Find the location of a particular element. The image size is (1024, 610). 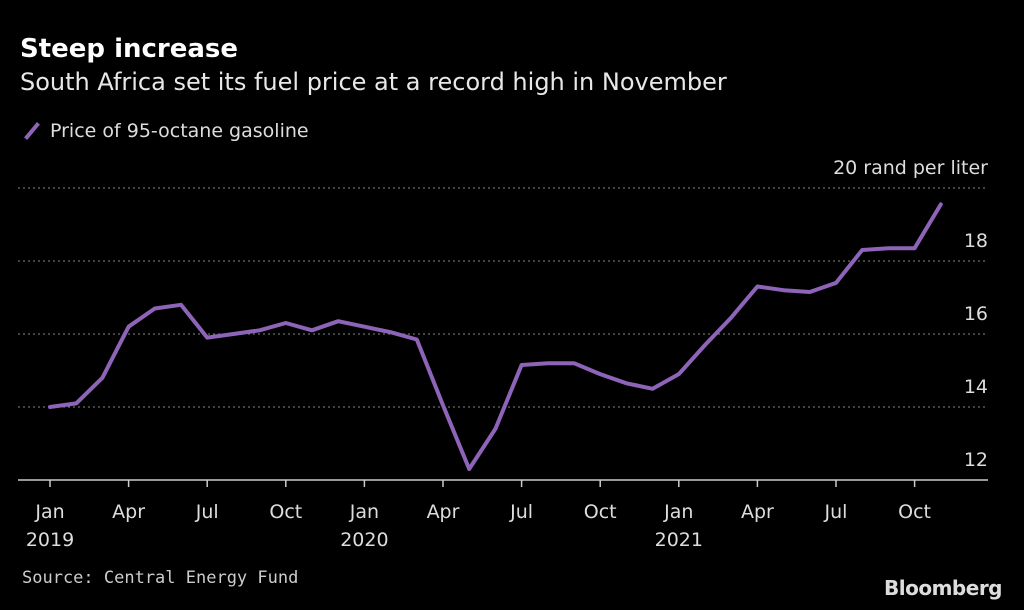

y-tick-label: 14 is located at coordinates (976, 387).